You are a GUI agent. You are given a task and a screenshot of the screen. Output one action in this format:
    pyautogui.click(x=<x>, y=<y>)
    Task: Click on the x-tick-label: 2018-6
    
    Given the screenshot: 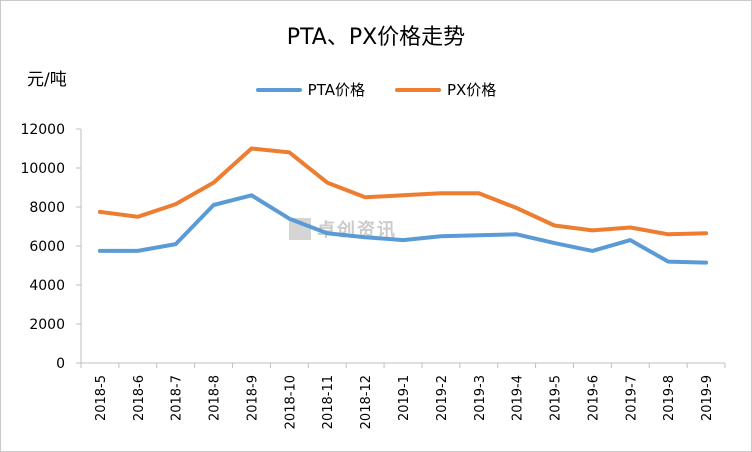 What is the action you would take?
    pyautogui.click(x=139, y=398)
    